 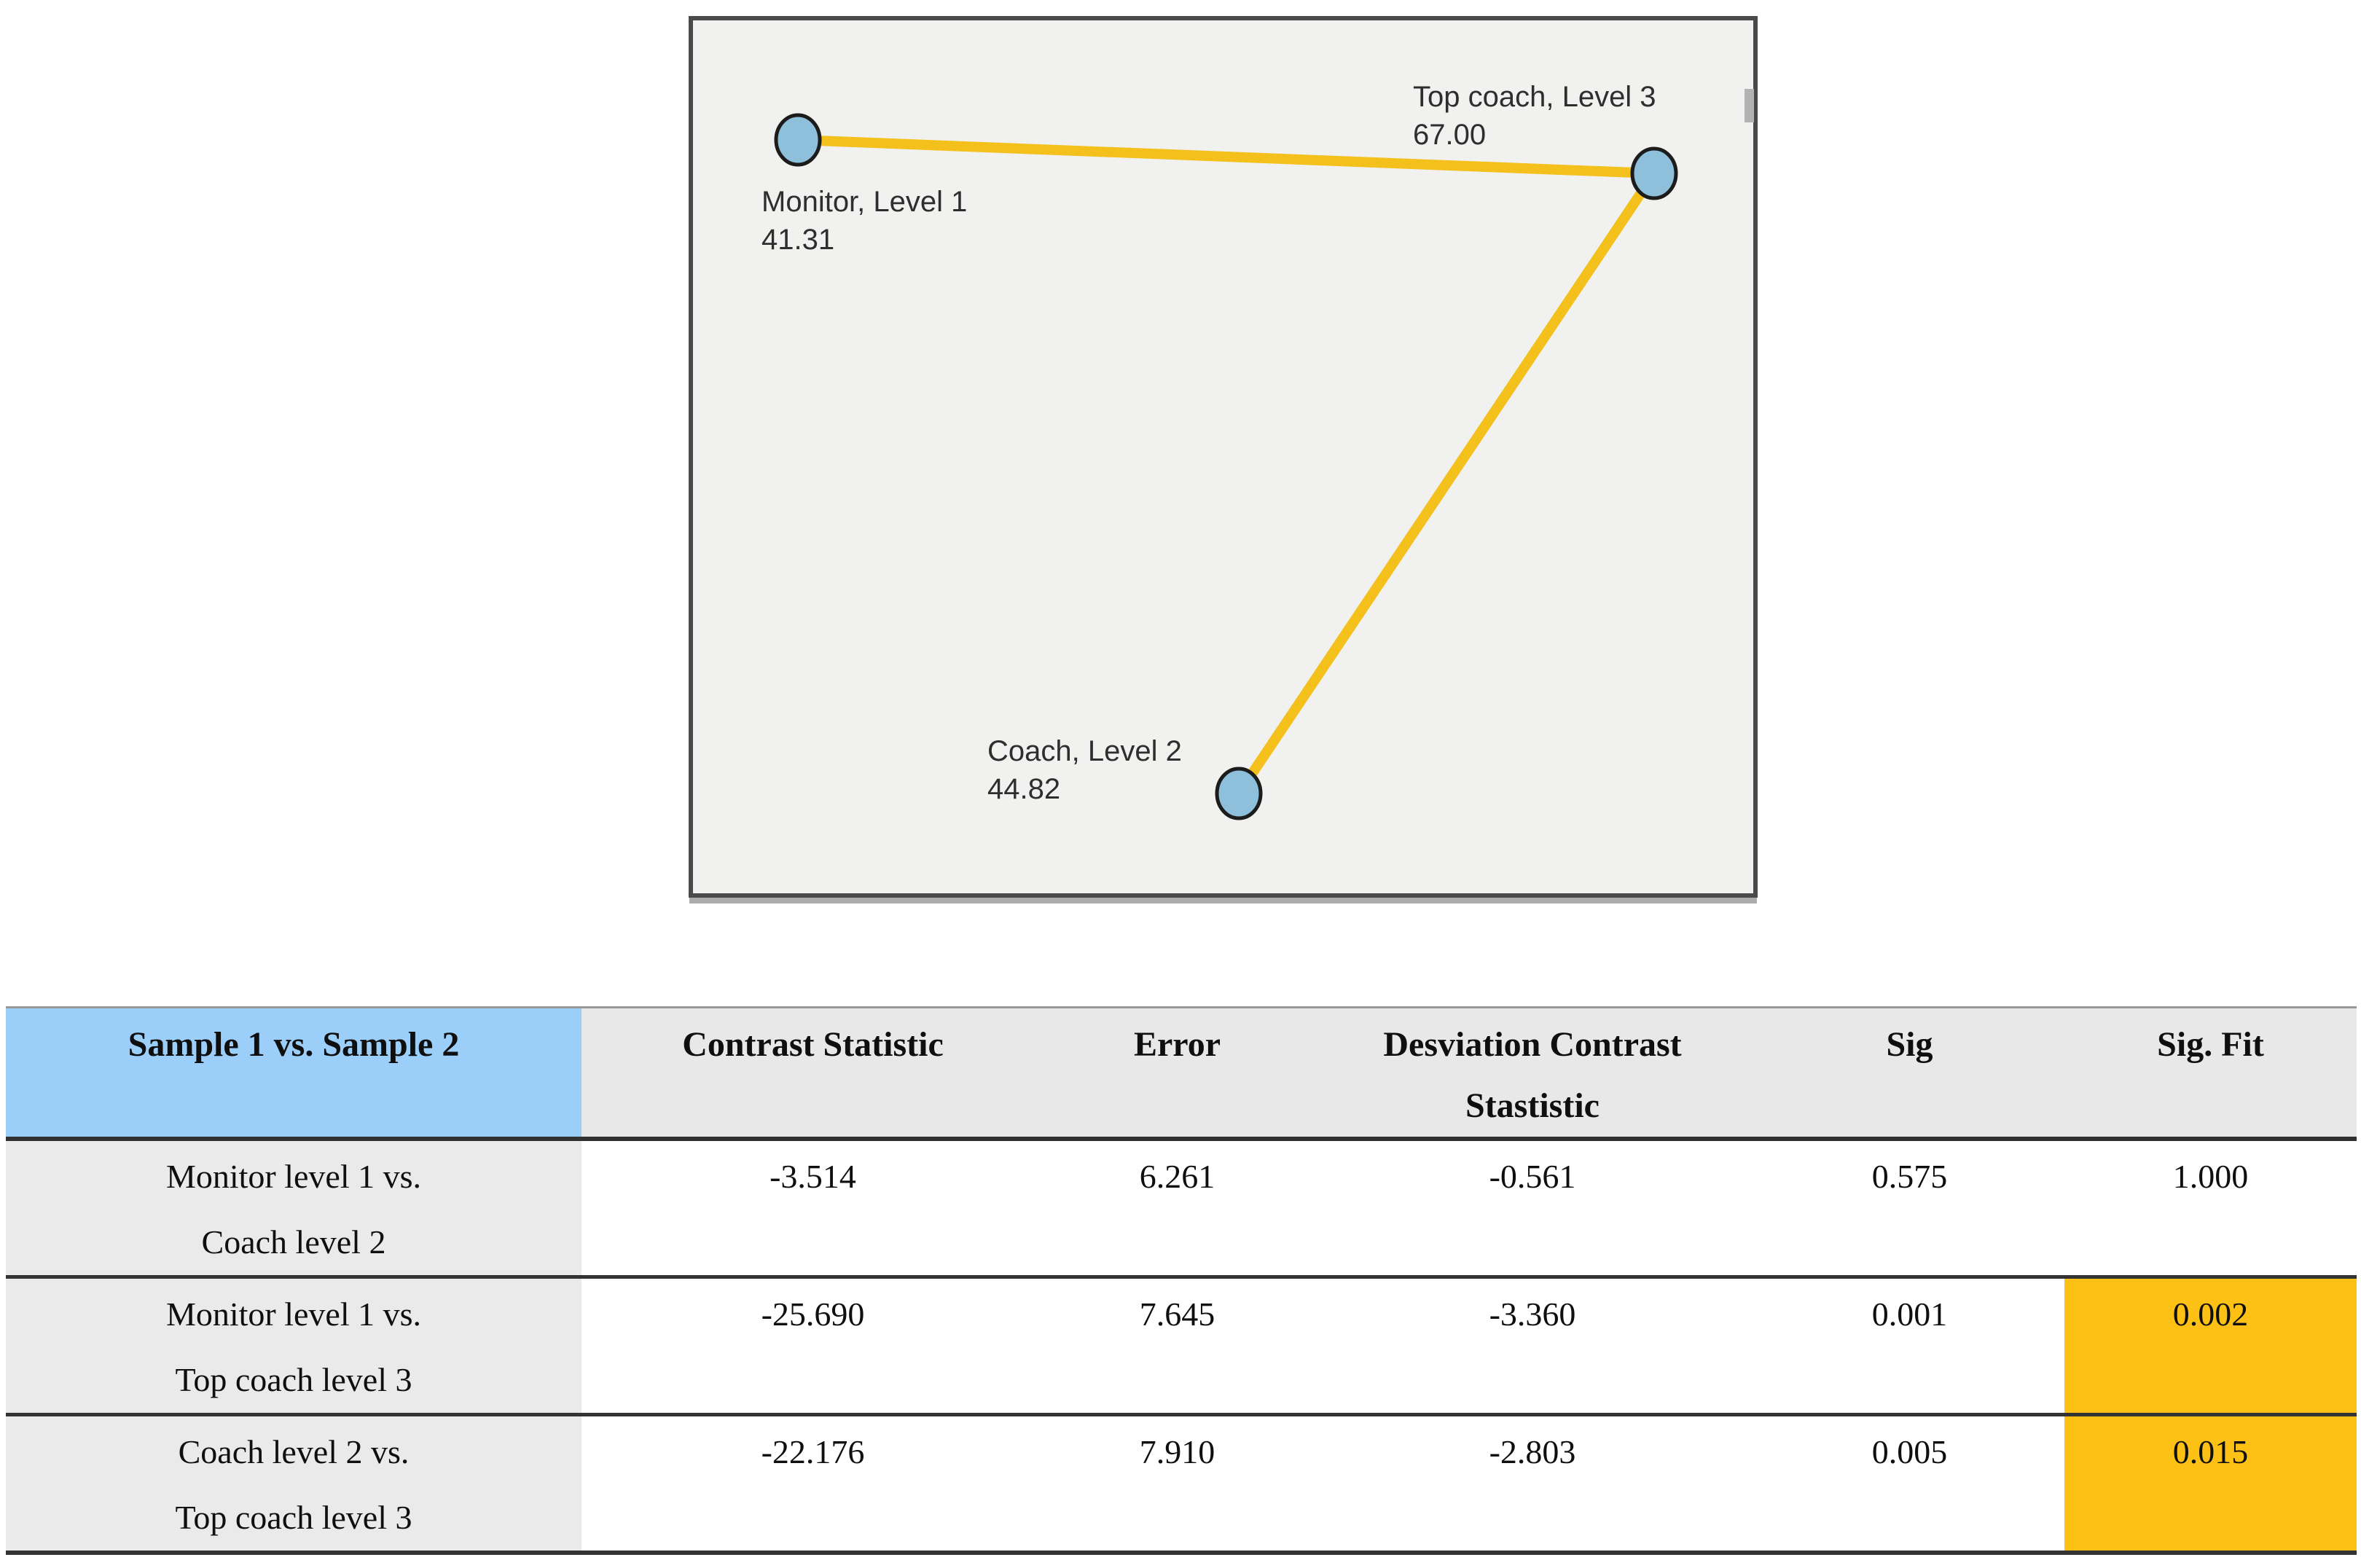 What do you see at coordinates (2210, 1074) in the screenshot?
I see `column-header-sig-fit: Sig. Fit` at bounding box center [2210, 1074].